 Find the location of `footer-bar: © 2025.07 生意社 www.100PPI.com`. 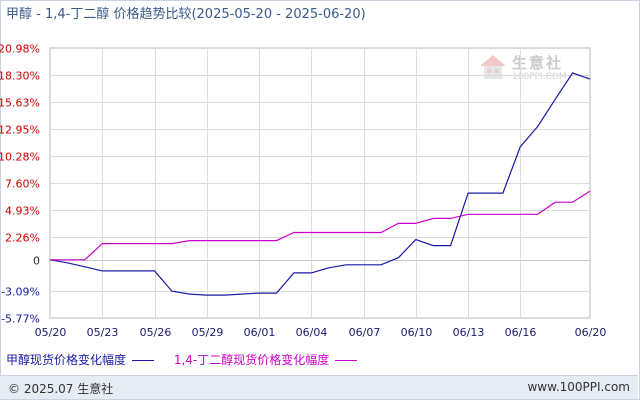

footer-bar: © 2025.07 生意社 www.100PPI.com is located at coordinates (319, 387).